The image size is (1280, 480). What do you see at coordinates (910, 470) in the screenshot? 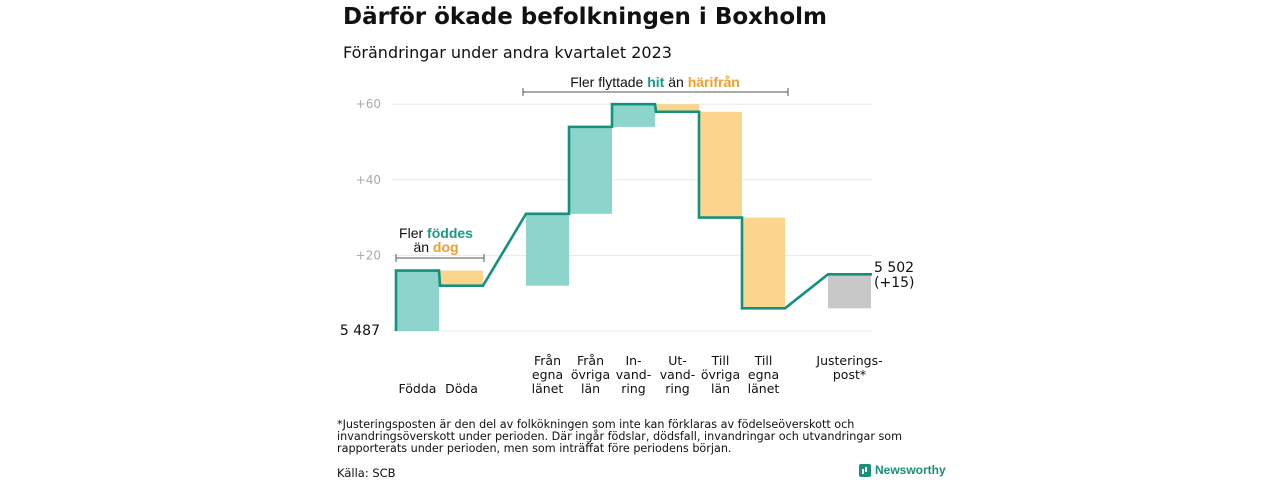
I see `brand-name: Newsworthy` at bounding box center [910, 470].